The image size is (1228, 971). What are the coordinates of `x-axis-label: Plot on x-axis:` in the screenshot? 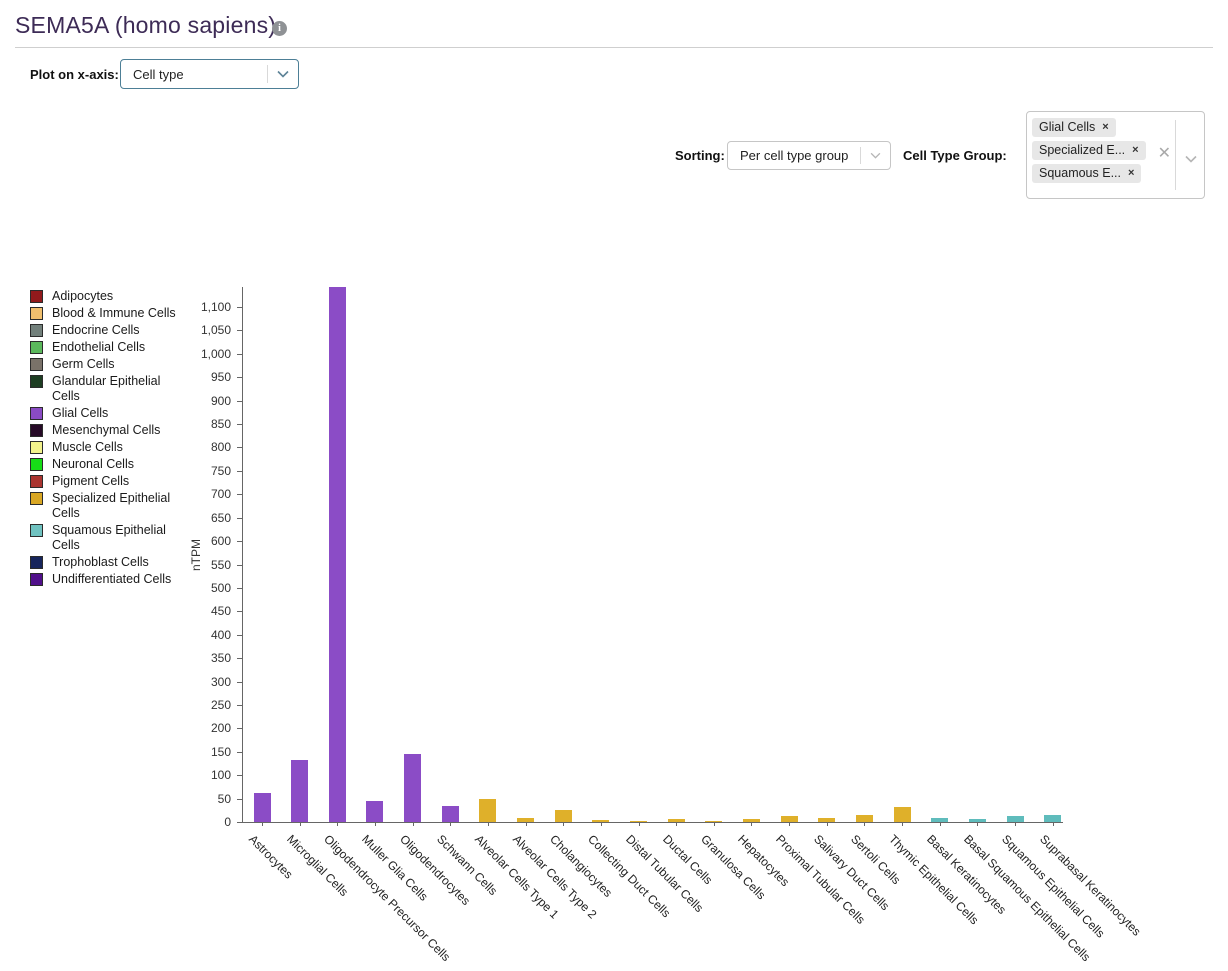 It's located at (74, 74).